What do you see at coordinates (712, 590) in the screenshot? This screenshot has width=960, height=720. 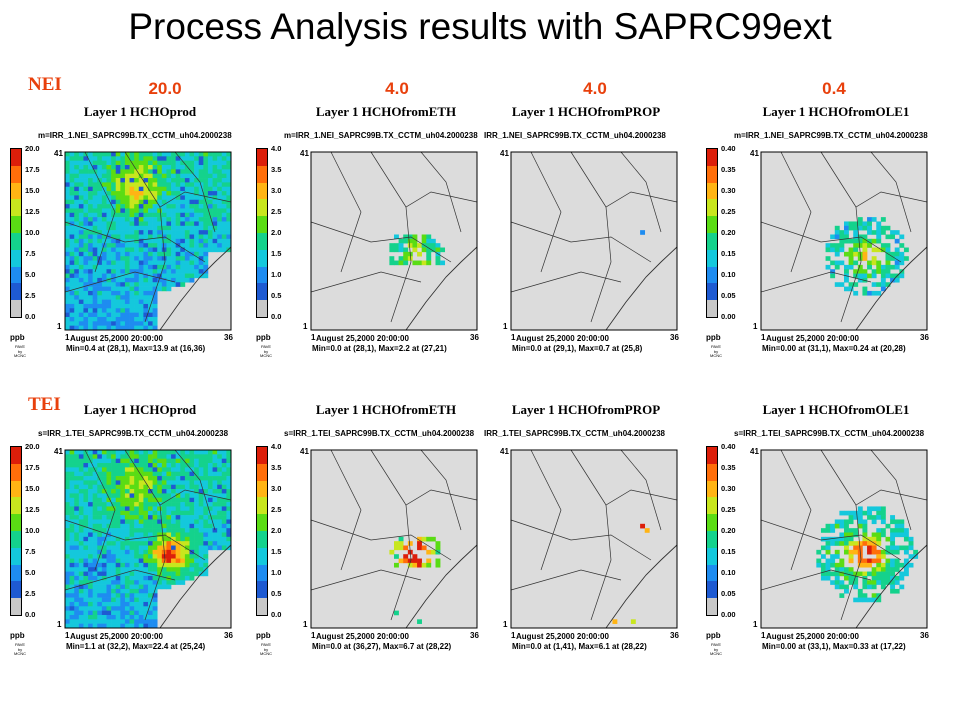 I see `colorbar-swatch` at bounding box center [712, 590].